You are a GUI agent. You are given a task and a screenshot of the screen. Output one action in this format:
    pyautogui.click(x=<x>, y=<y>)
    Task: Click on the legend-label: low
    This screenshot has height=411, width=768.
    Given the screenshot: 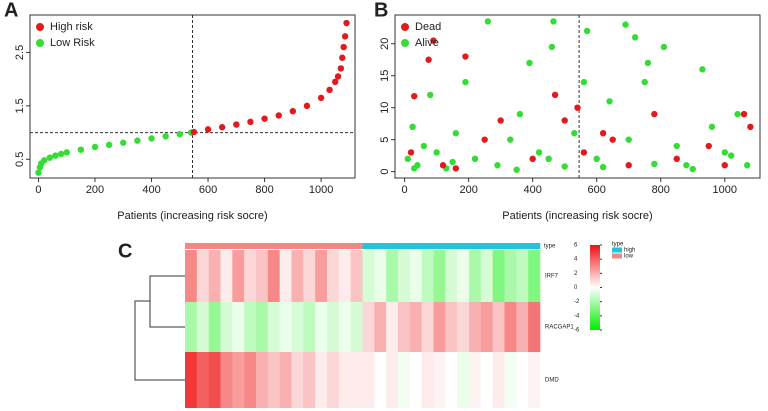 What is the action you would take?
    pyautogui.click(x=629, y=257)
    